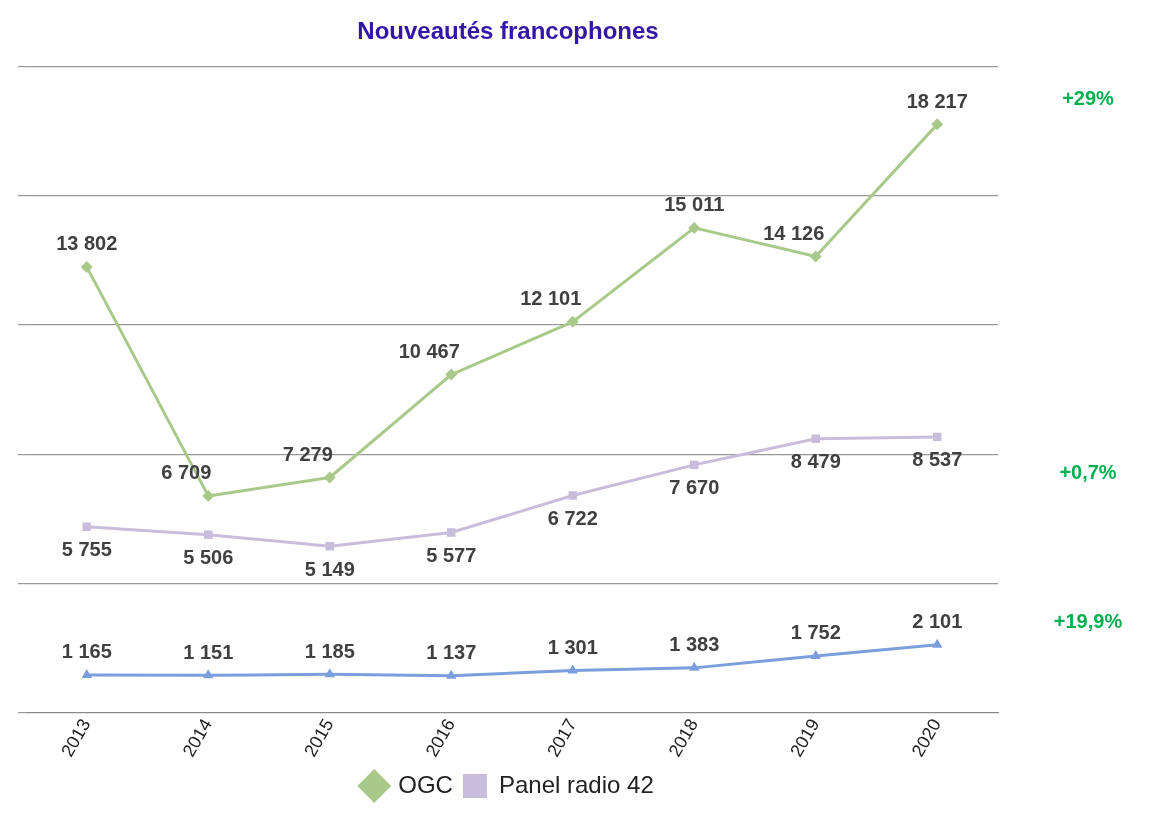  Describe the element at coordinates (694, 644) in the screenshot. I see `data-label: 1 383` at that location.